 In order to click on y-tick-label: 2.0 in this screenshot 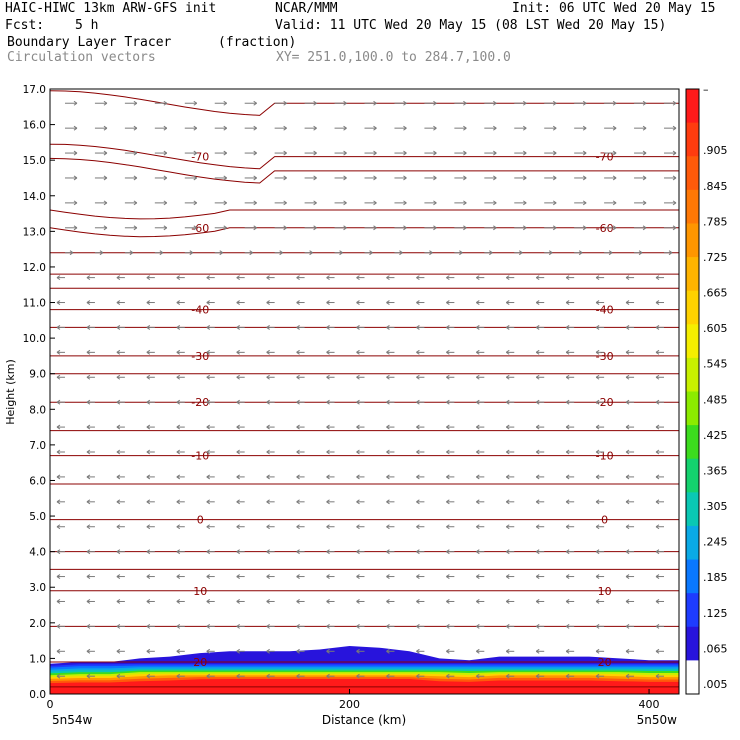, I will do `click(37, 624)`.